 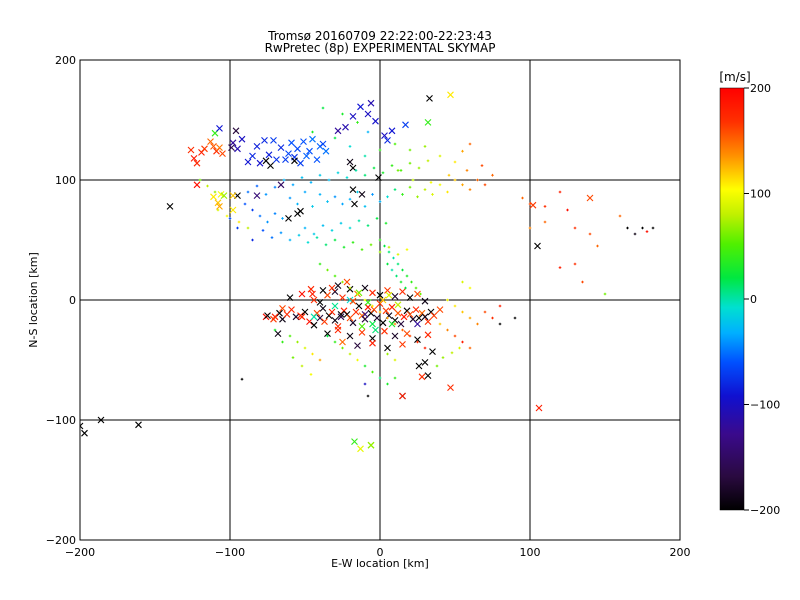 What do you see at coordinates (80, 552) in the screenshot?
I see `x-tick-label: −200` at bounding box center [80, 552].